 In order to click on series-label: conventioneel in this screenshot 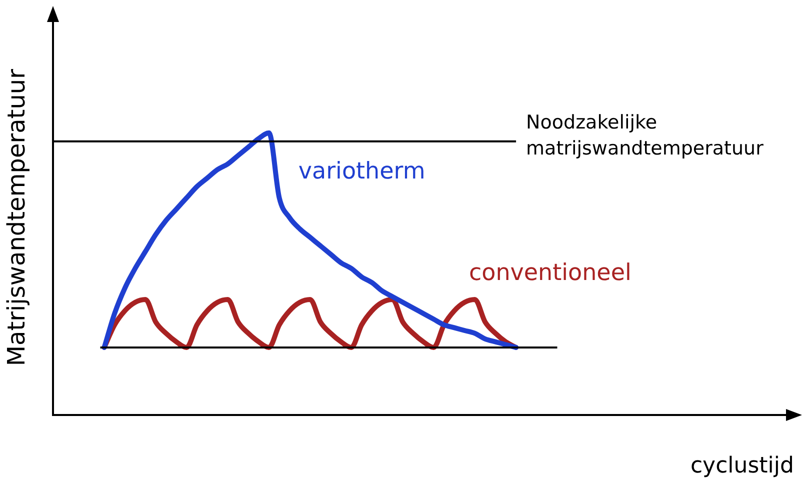, I will do `click(550, 273)`.